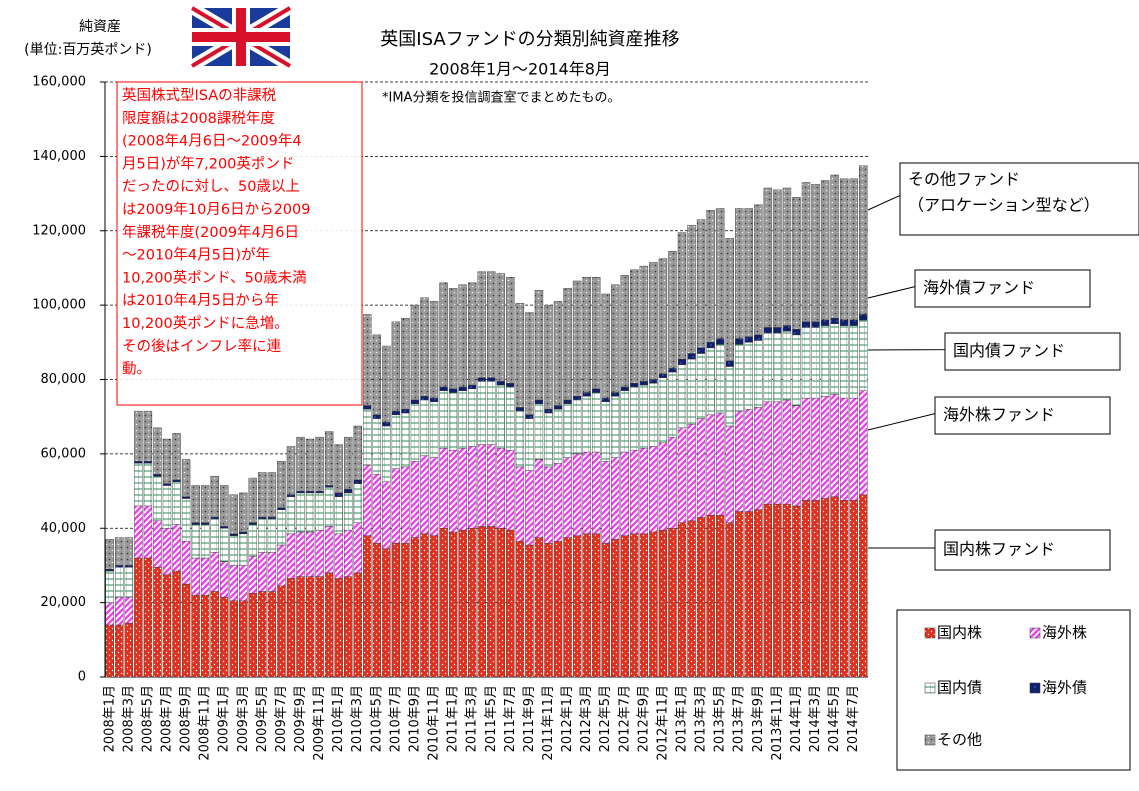  Describe the element at coordinates (739, 718) in the screenshot. I see `x-tick-label: 2013年7月` at that location.